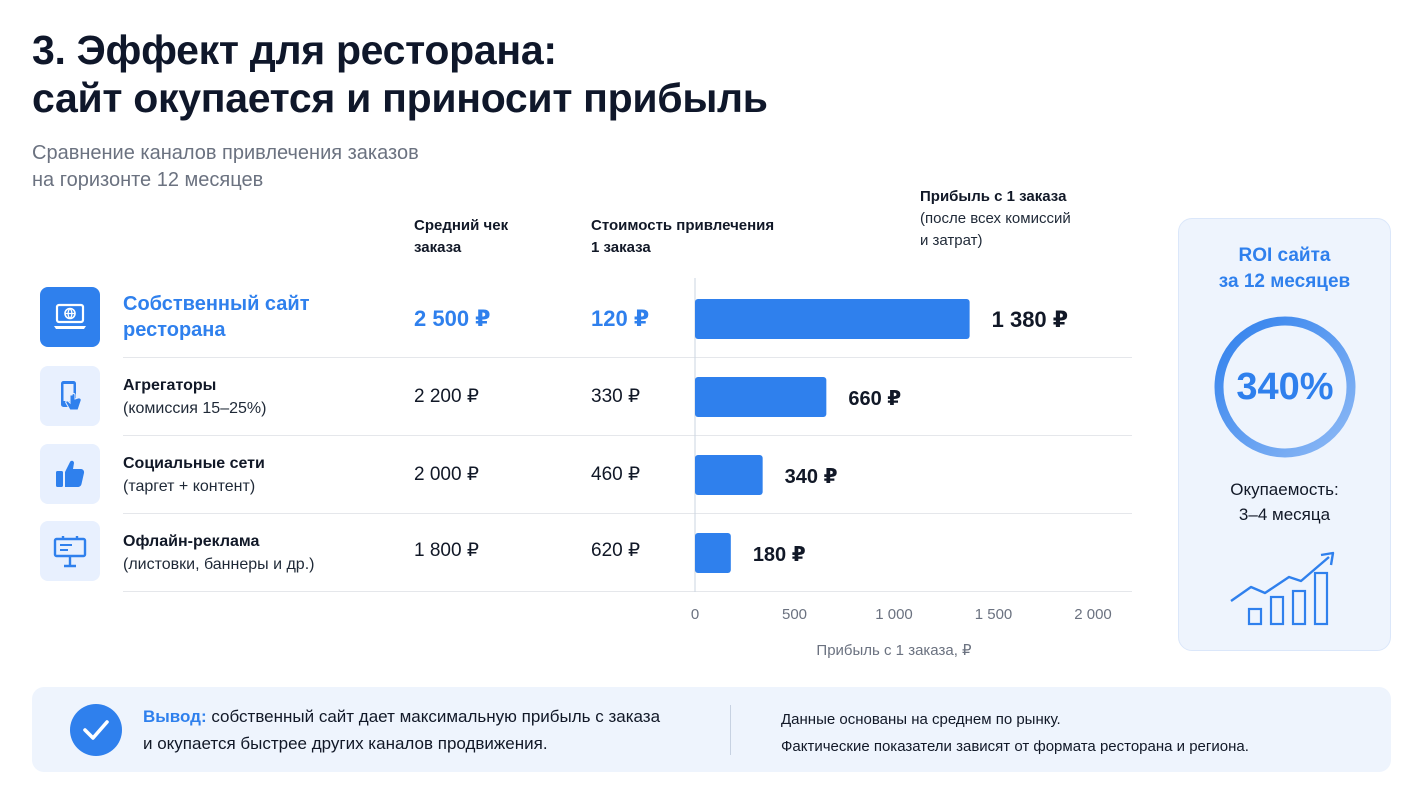  I want to click on laptop-globe-icon, so click(70, 317).